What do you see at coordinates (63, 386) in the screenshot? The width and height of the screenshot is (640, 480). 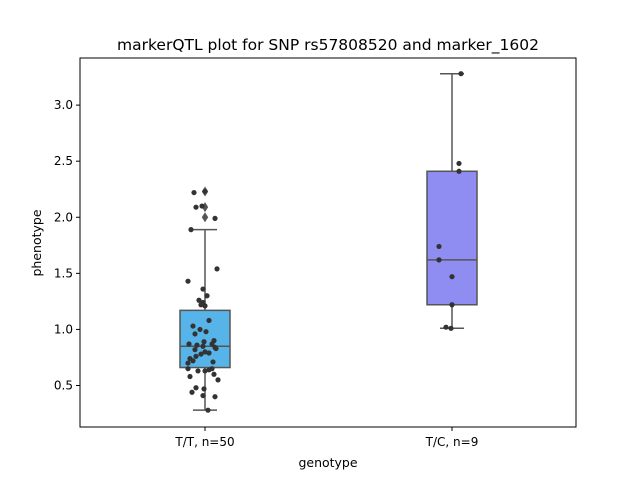 I see `y-tick-label: 0.5` at bounding box center [63, 386].